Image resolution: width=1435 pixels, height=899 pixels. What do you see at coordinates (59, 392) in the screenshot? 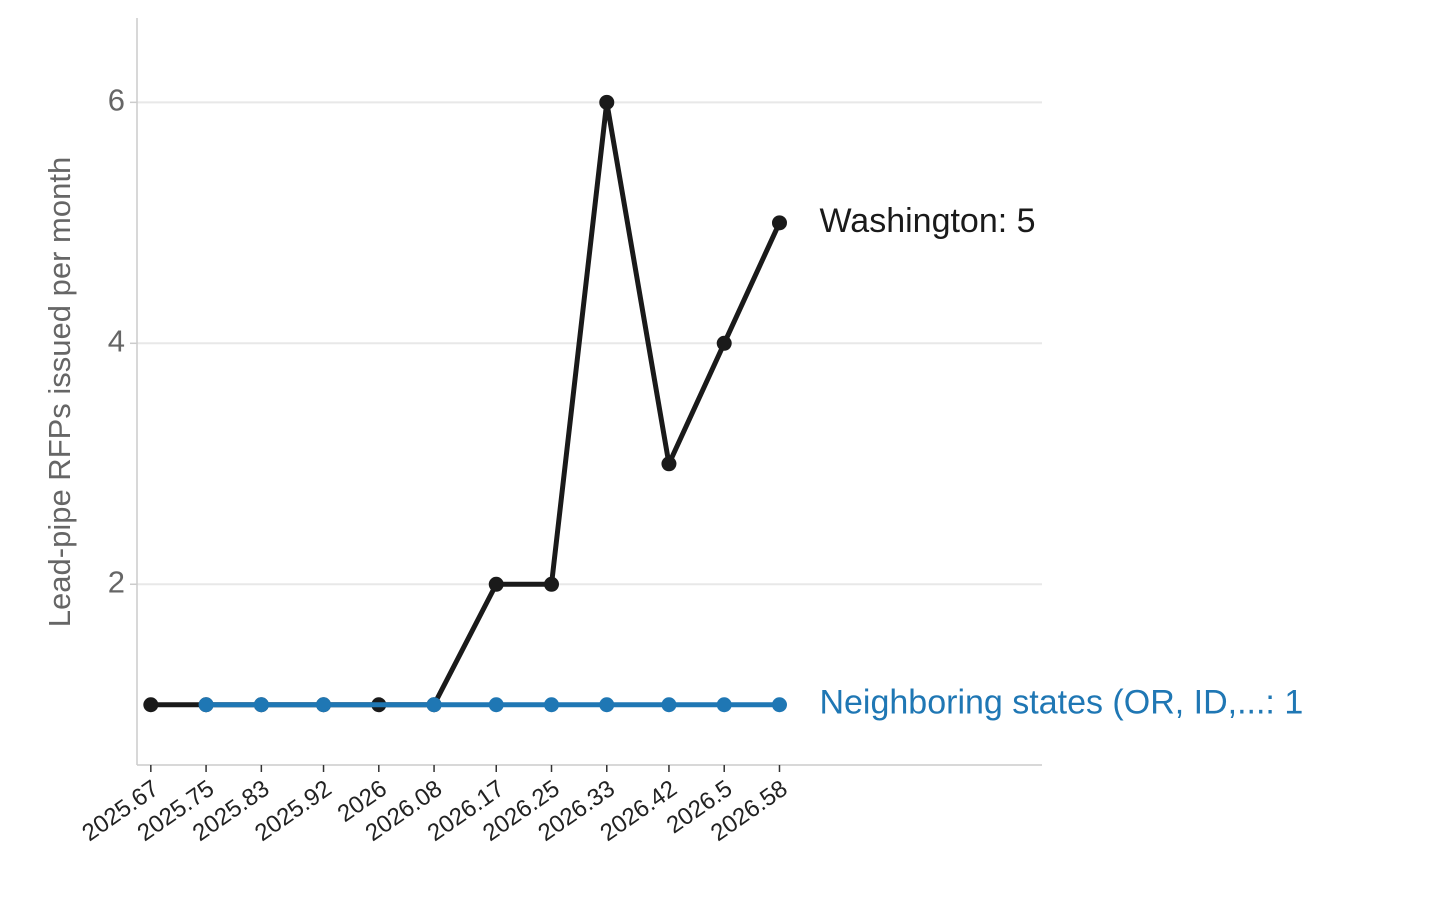
I see `y-axis-label: Lead-pipe RFPs issued per month` at bounding box center [59, 392].